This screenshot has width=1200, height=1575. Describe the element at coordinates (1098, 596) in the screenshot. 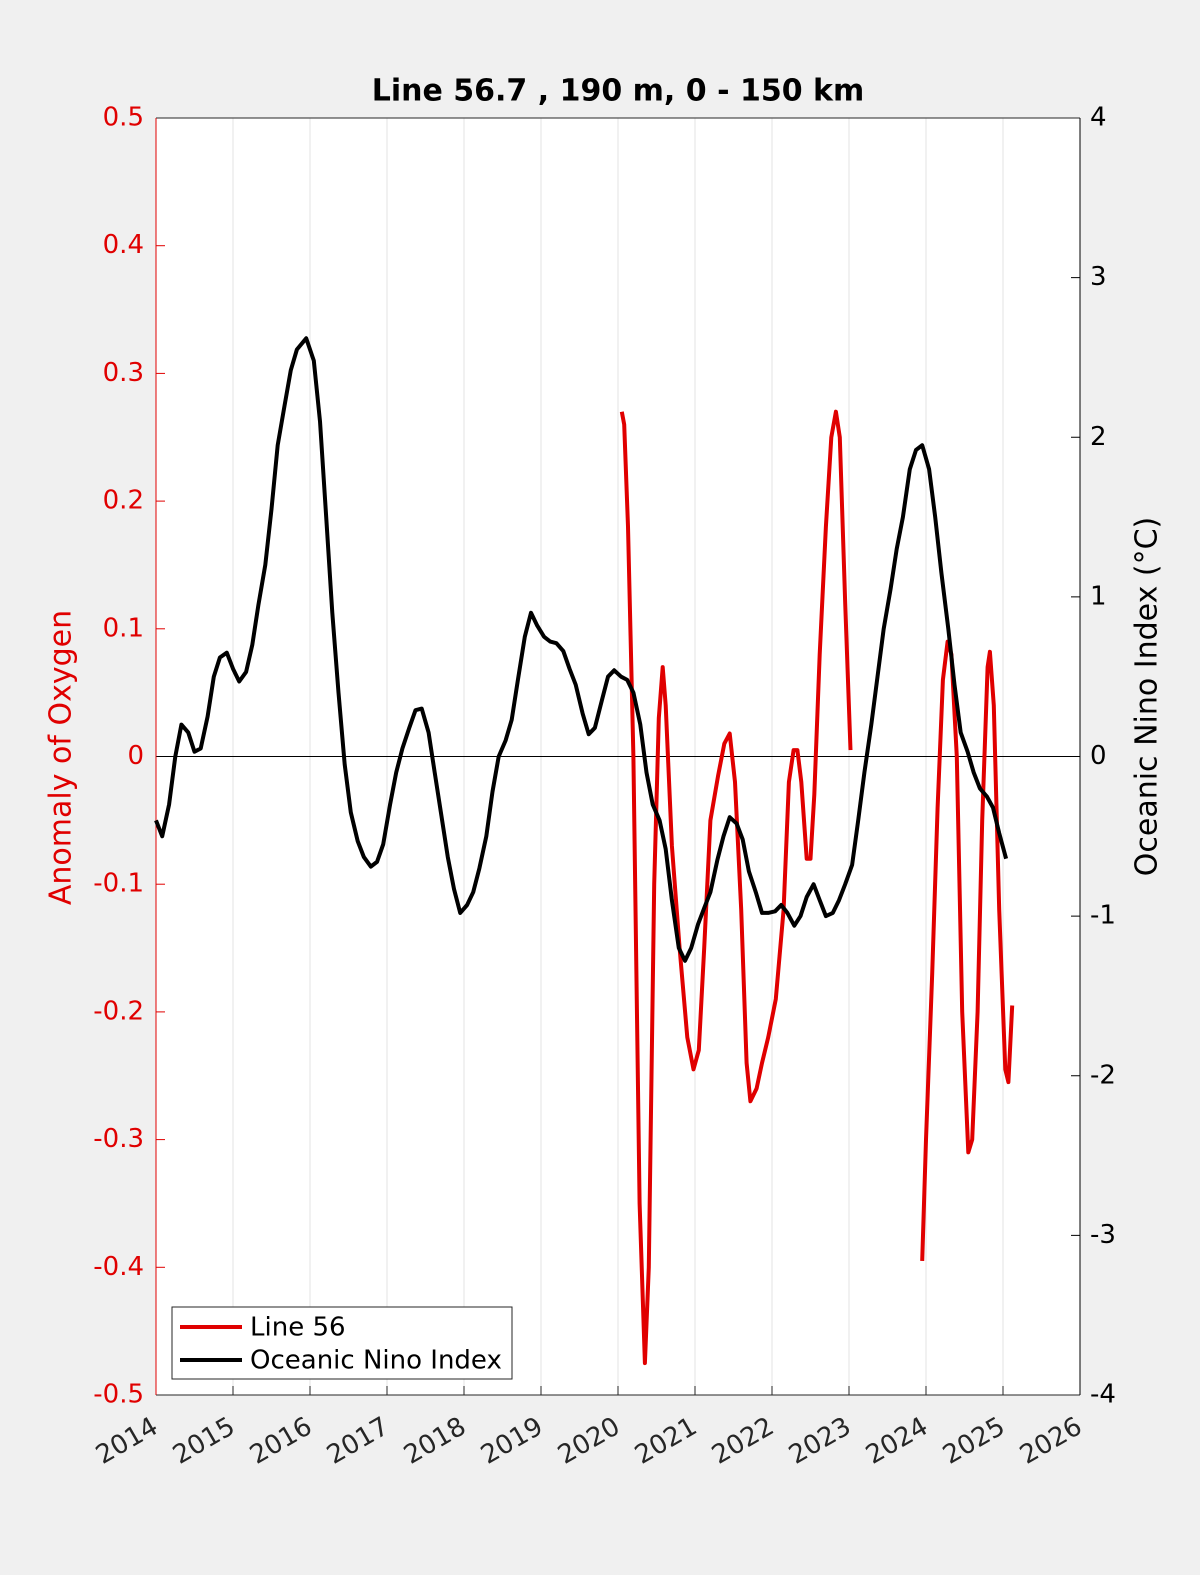

I see `y2-tick-label: 1` at that location.